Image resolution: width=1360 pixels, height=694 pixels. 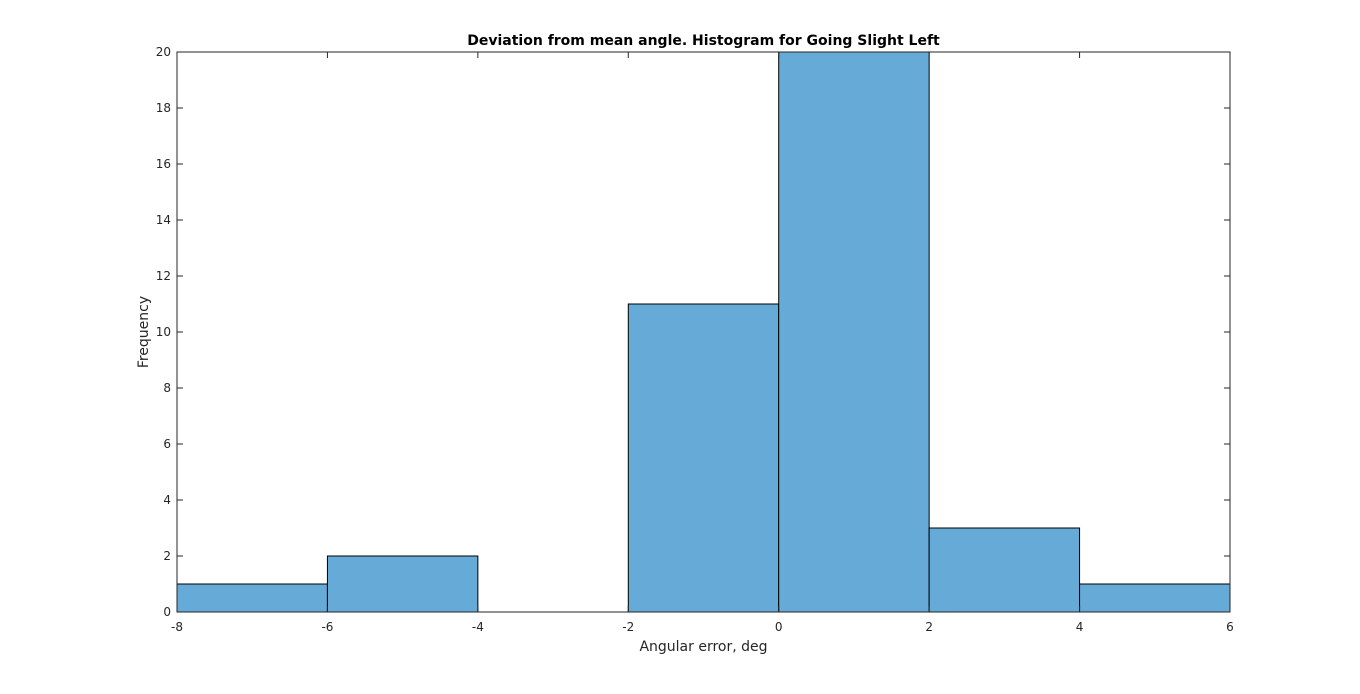 What do you see at coordinates (1230, 627) in the screenshot?
I see `x-tick-label: 6` at bounding box center [1230, 627].